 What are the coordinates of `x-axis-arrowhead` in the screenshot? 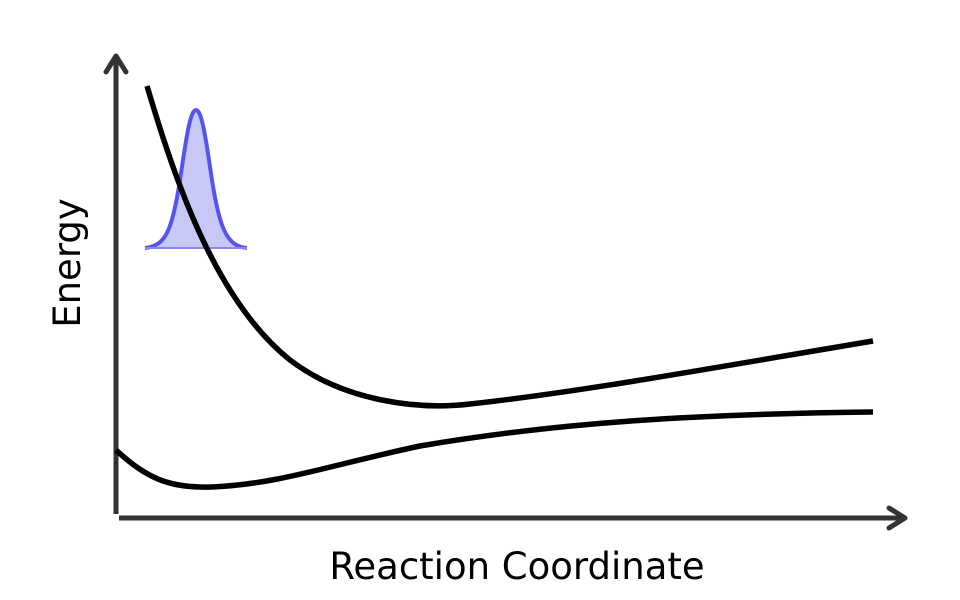 It's located at (897, 518).